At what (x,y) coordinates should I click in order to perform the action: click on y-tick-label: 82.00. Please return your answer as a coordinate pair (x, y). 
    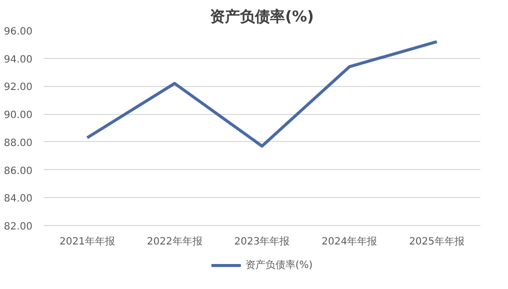
    Looking at the image, I should click on (18, 227).